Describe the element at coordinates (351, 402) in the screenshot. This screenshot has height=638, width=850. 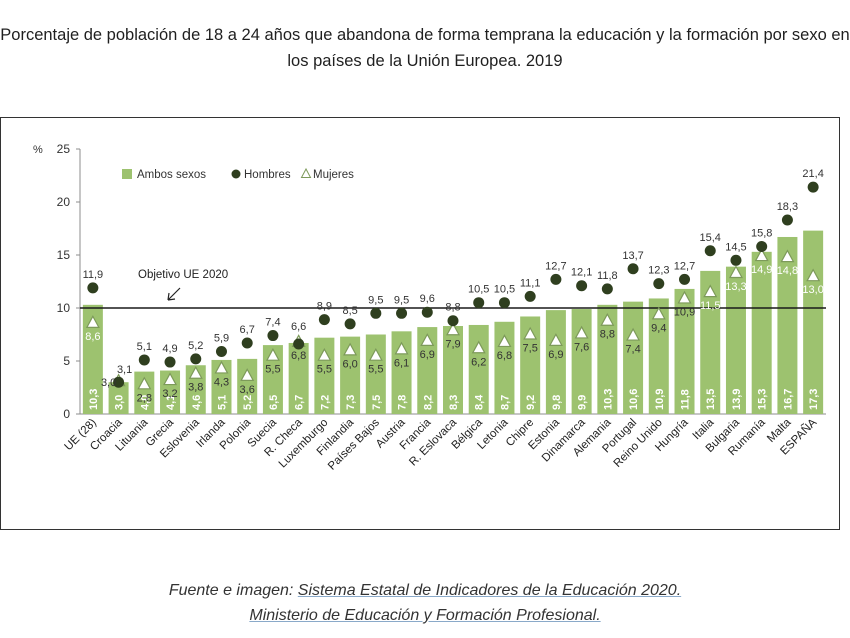
I see `bar-value-label: 7,3` at that location.